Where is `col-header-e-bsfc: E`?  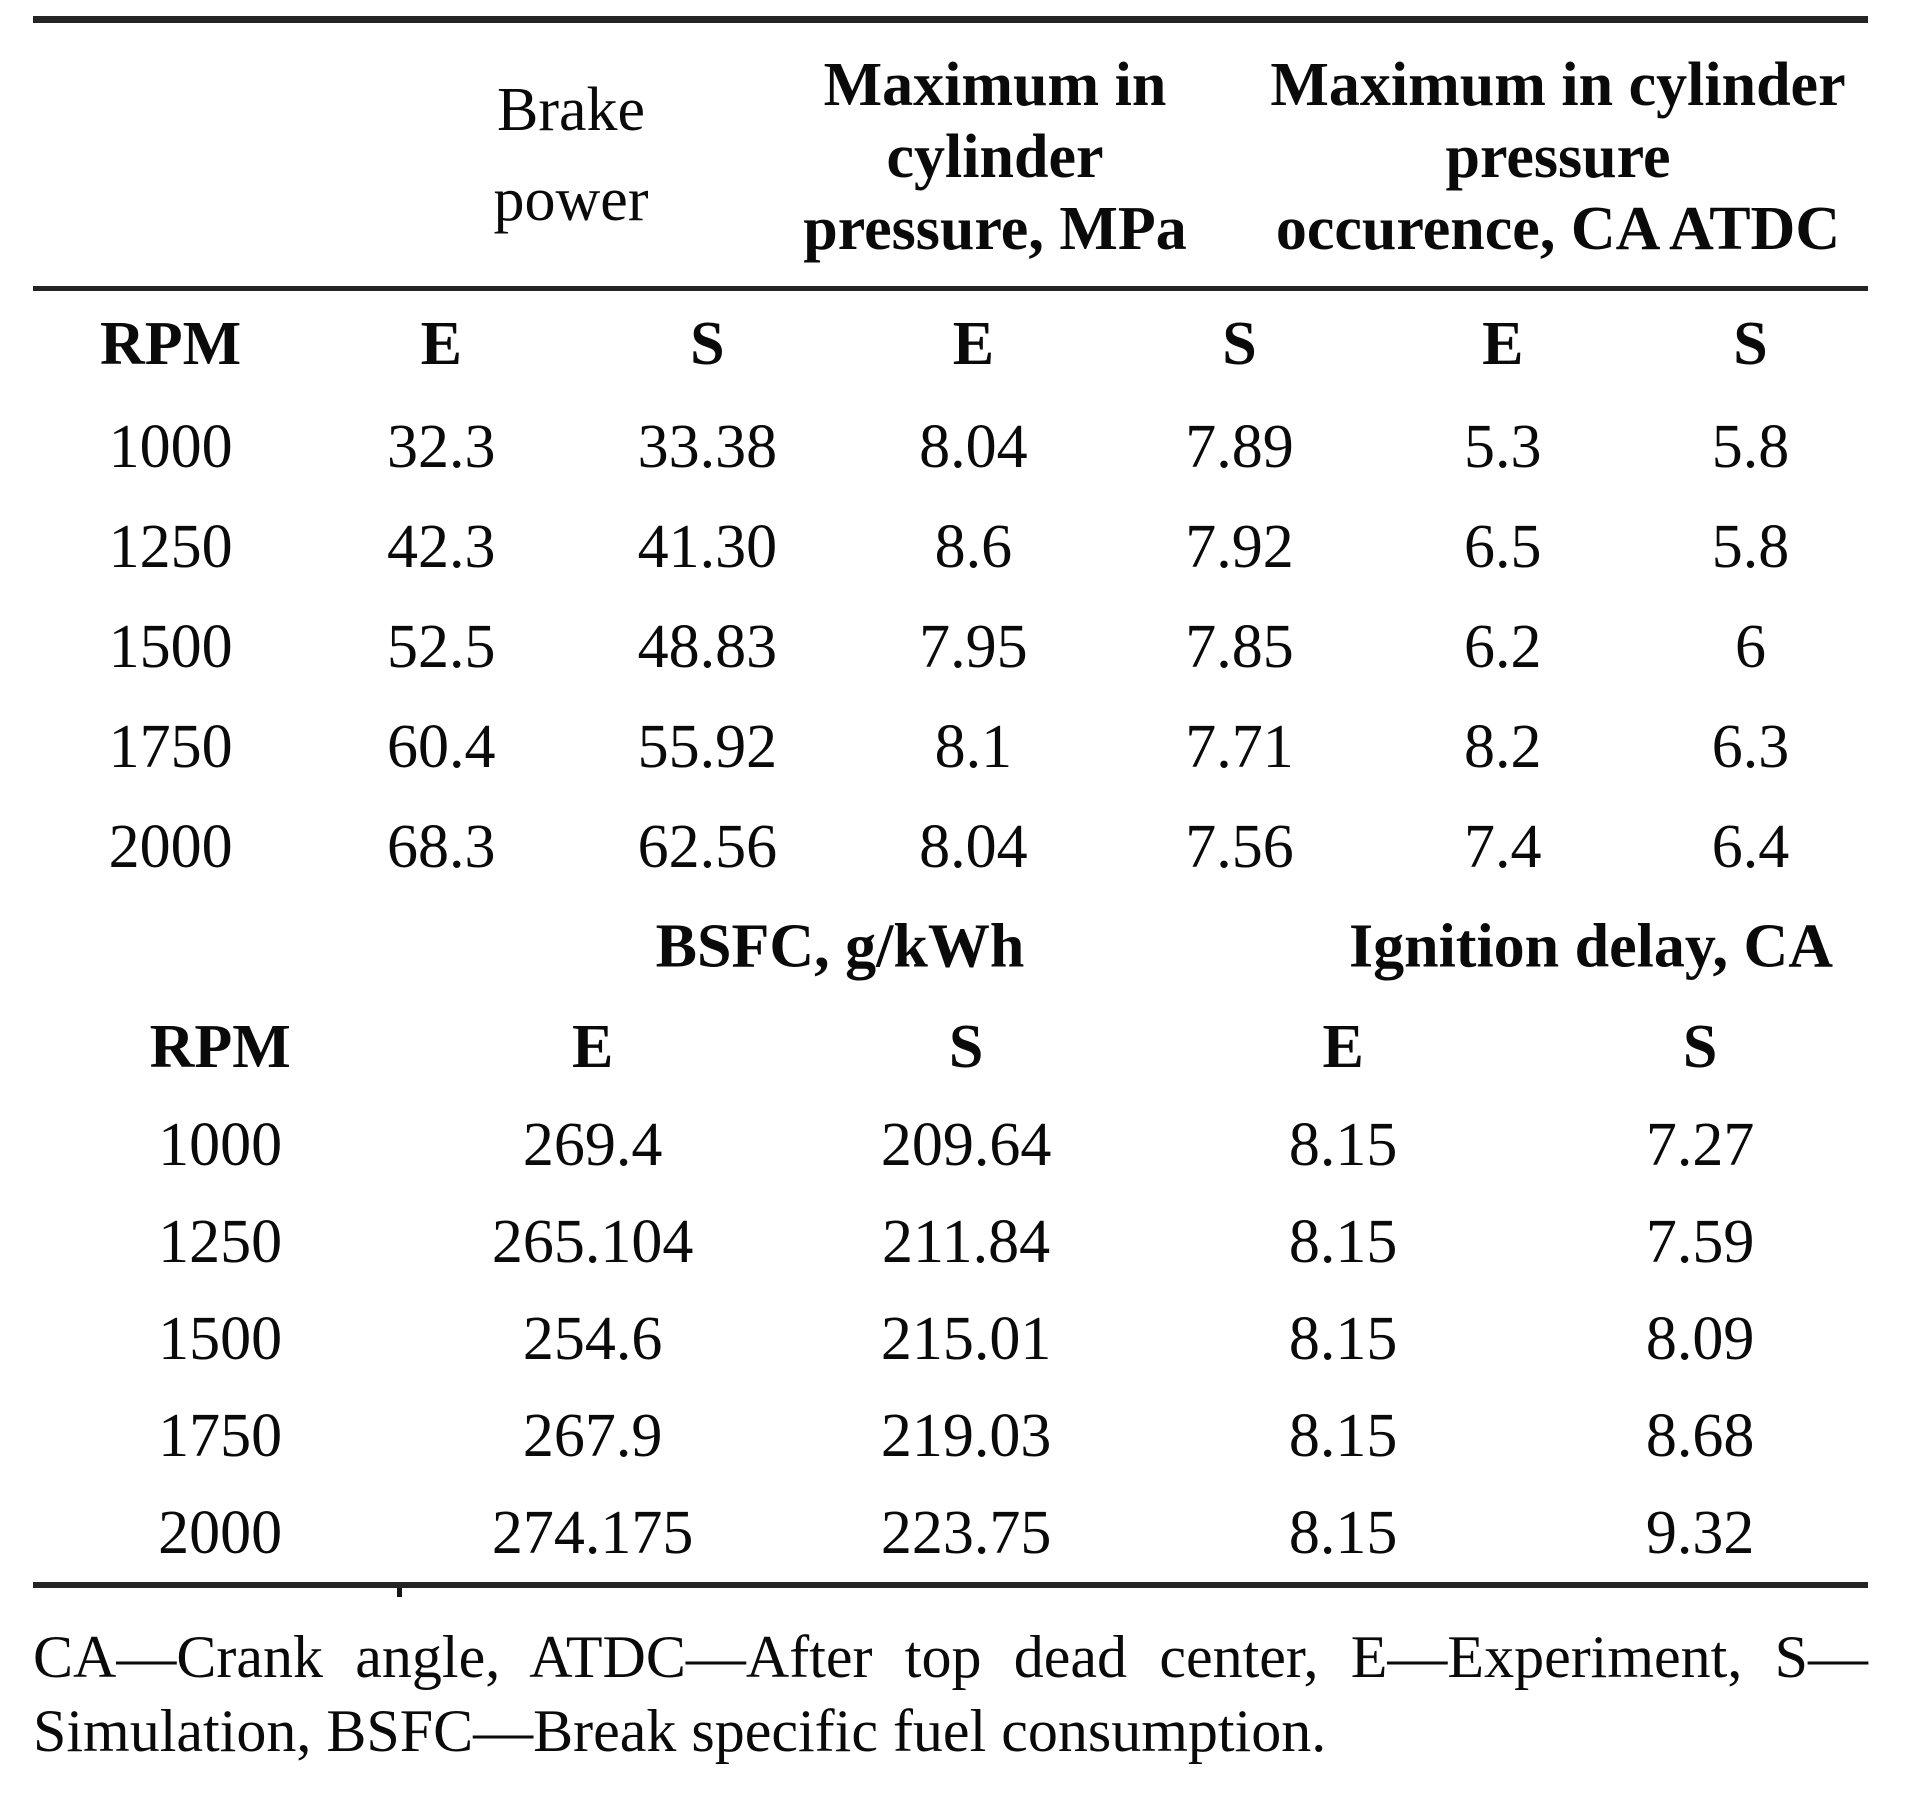
col-header-e-bsfc: E is located at coordinates (592, 1046).